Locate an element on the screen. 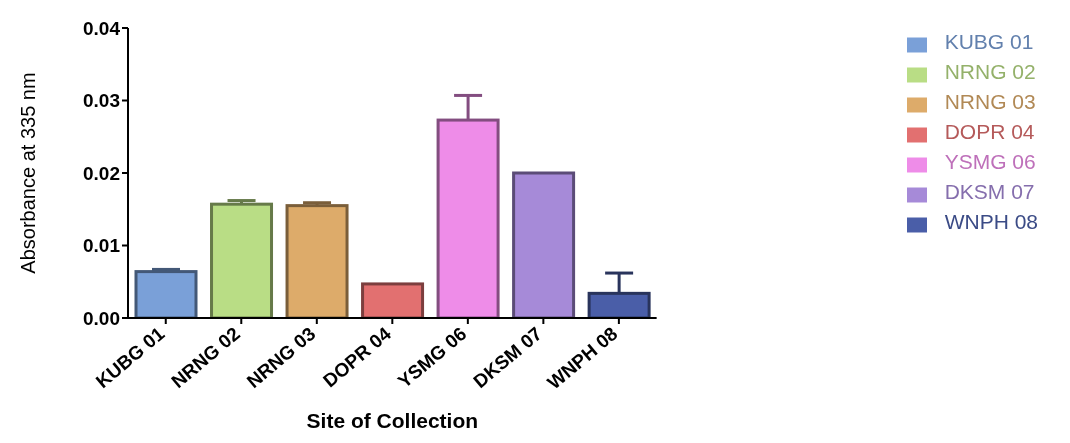  y-axis-title: Absorbance at 335 nm is located at coordinates (28, 173).